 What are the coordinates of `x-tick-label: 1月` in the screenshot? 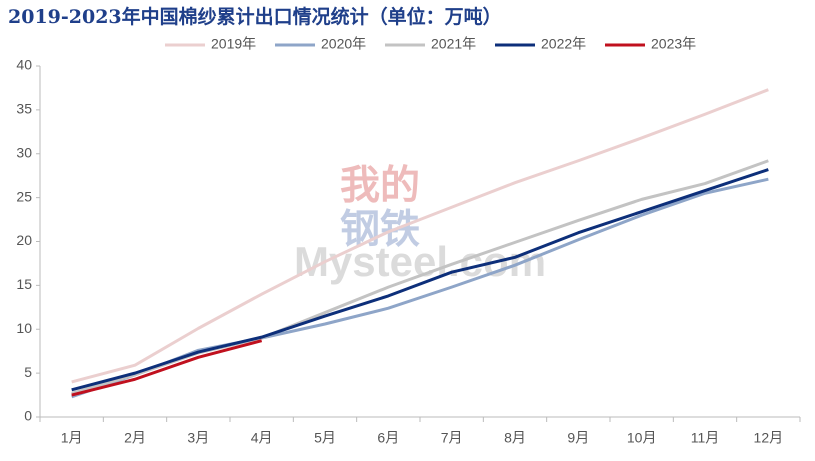 It's located at (72, 438).